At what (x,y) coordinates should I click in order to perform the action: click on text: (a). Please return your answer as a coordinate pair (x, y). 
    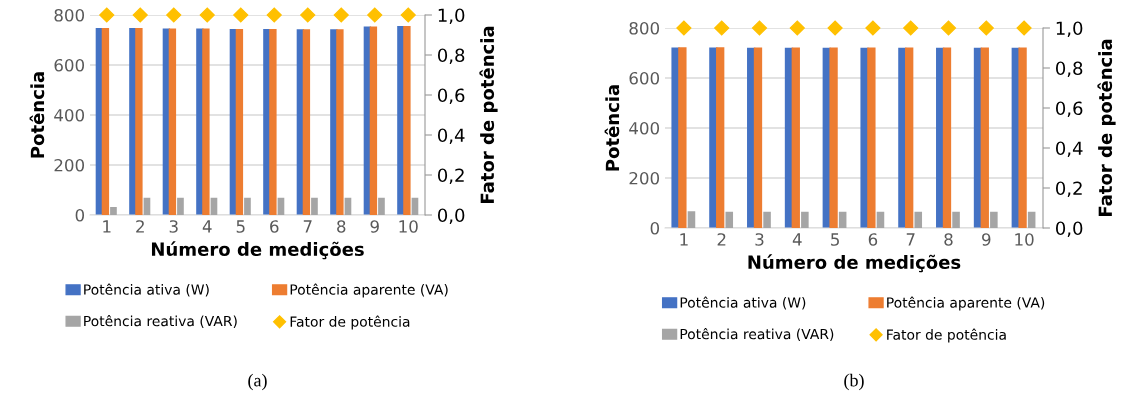
    Looking at the image, I should click on (257, 382).